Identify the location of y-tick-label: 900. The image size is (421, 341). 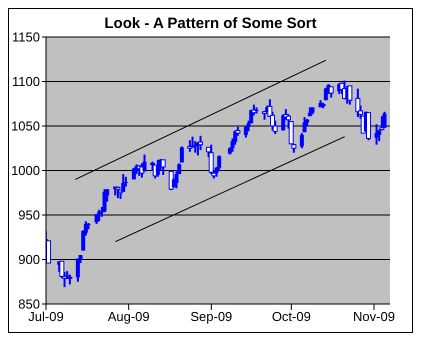
(29, 260).